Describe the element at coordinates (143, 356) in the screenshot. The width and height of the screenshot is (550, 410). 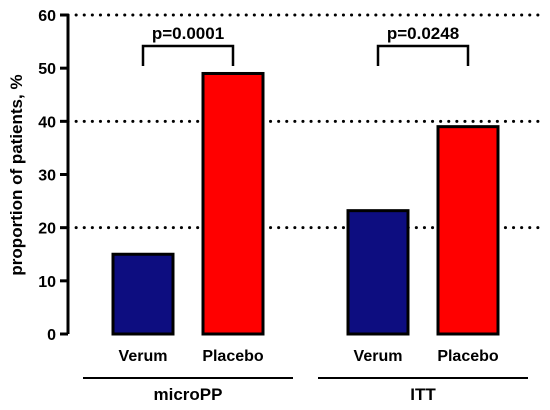
I see `x-tick-label-micropp-verum: Verum` at that location.